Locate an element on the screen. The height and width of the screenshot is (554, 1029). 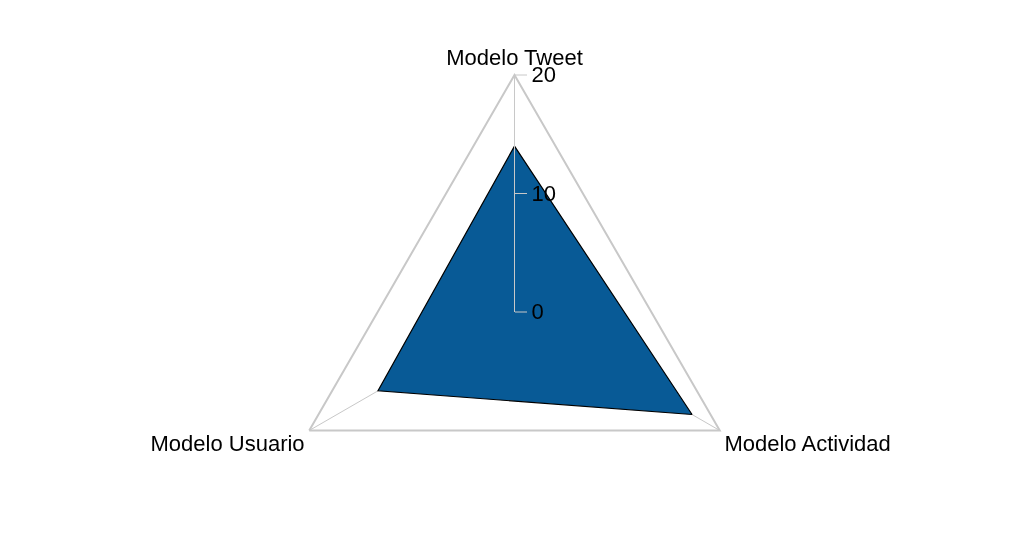
spoke-label: Modelo Actividad is located at coordinates (807, 443).